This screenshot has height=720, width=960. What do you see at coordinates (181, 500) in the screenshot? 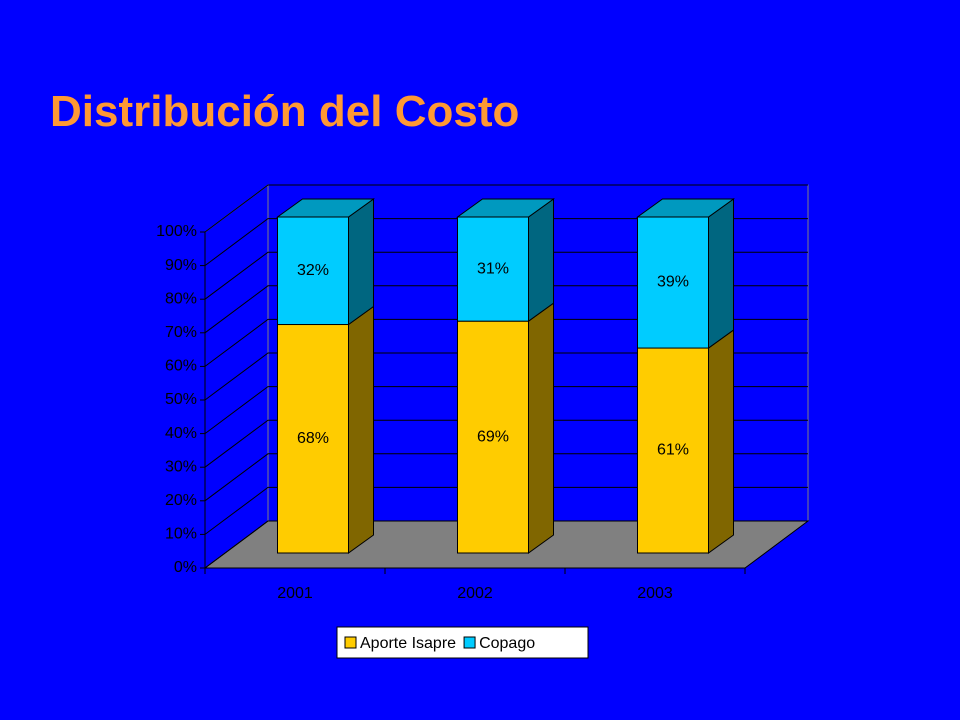
I see `y-tick-label: 20%` at bounding box center [181, 500].